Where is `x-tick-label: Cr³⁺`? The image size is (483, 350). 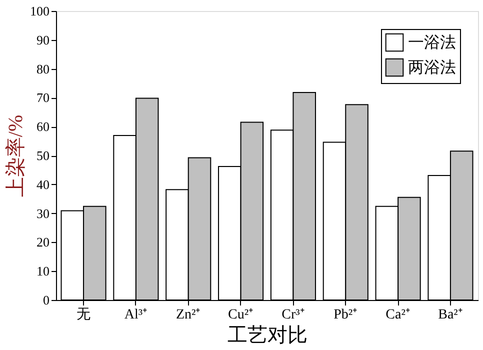 x-tick-label: Cr³⁺ is located at coordinates (293, 315).